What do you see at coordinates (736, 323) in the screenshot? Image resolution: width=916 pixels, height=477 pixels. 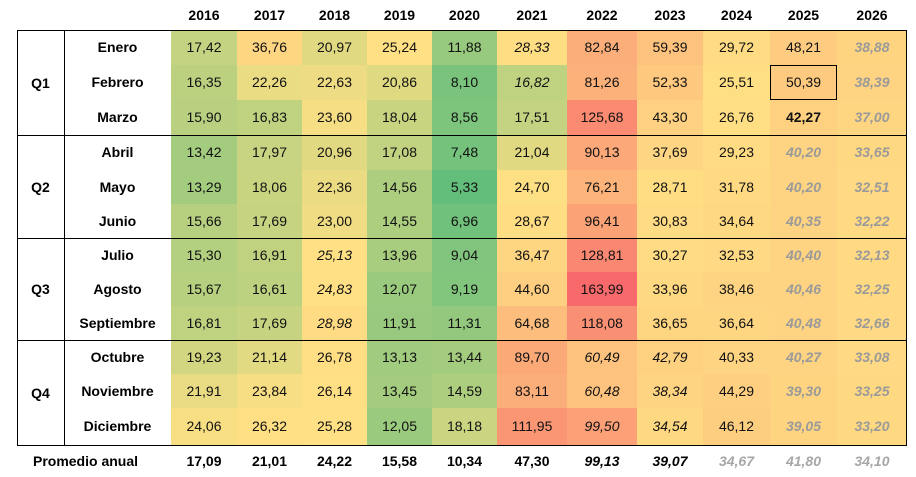 I see `cell-septiembre-2024: 36,64` at bounding box center [736, 323].